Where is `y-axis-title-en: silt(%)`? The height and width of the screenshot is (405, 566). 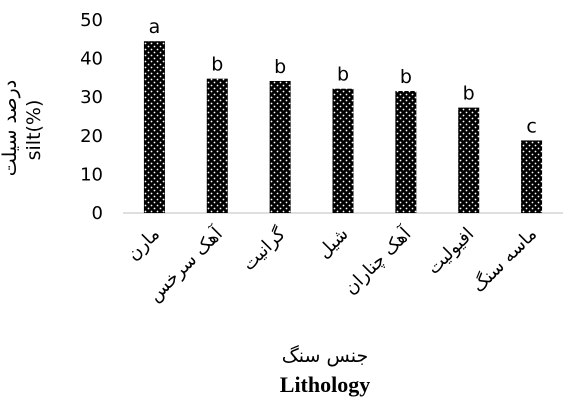
y-axis-title-en: silt(%) is located at coordinates (34, 130).